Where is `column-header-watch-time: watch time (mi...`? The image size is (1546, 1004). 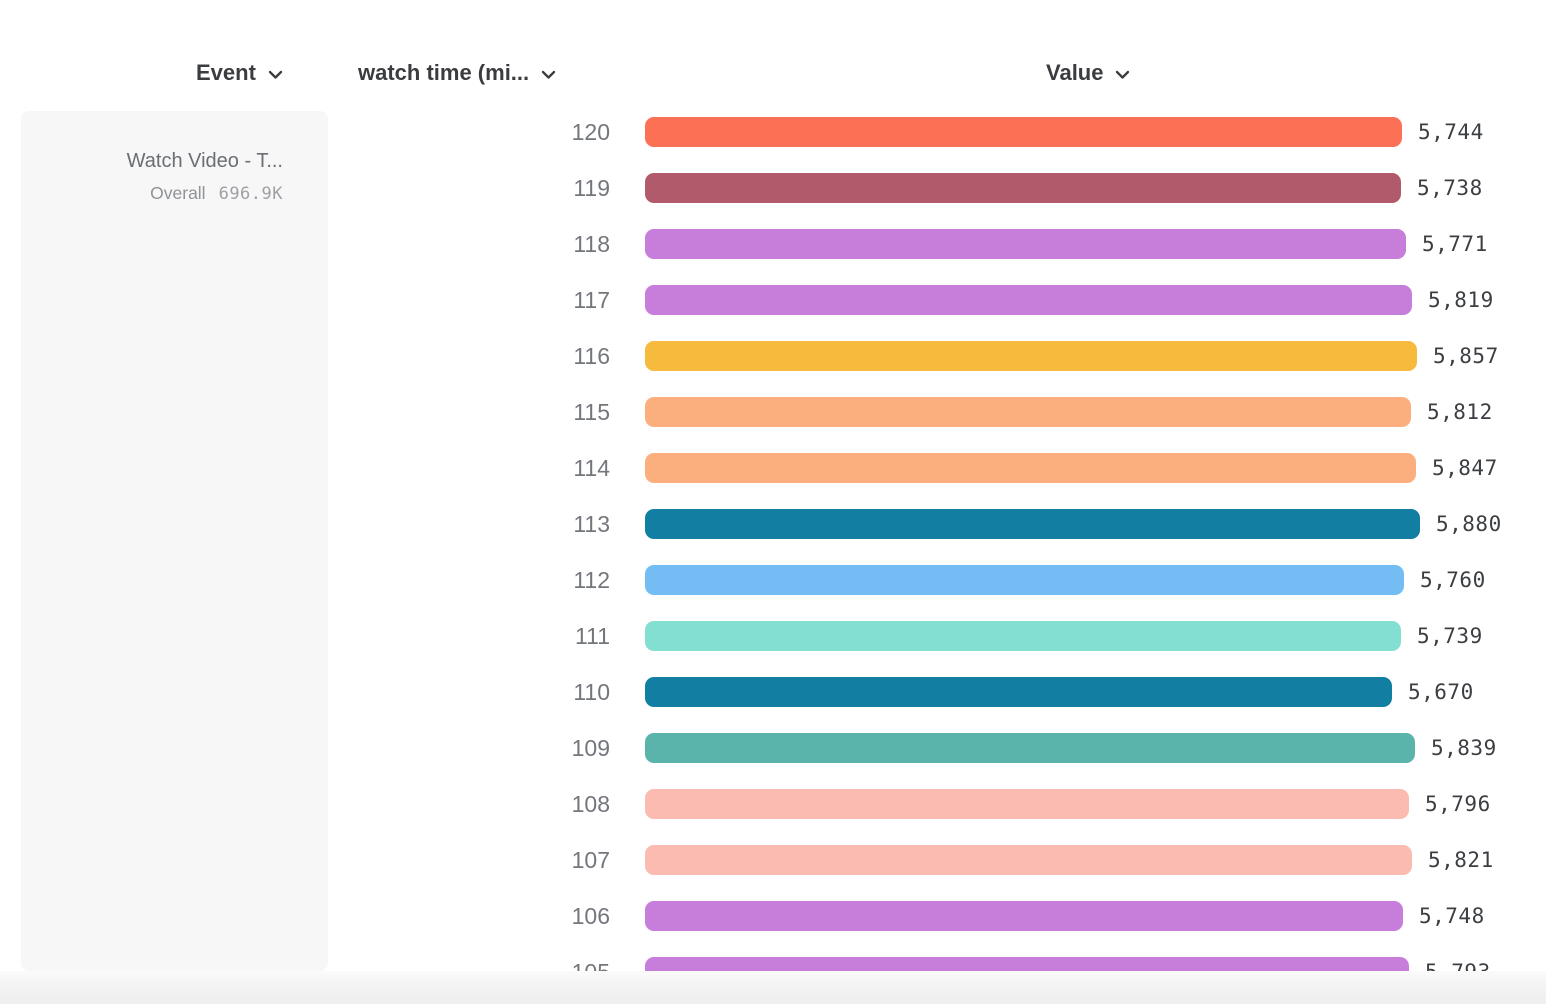 column-header-watch-time: watch time (mi... is located at coordinates (457, 73).